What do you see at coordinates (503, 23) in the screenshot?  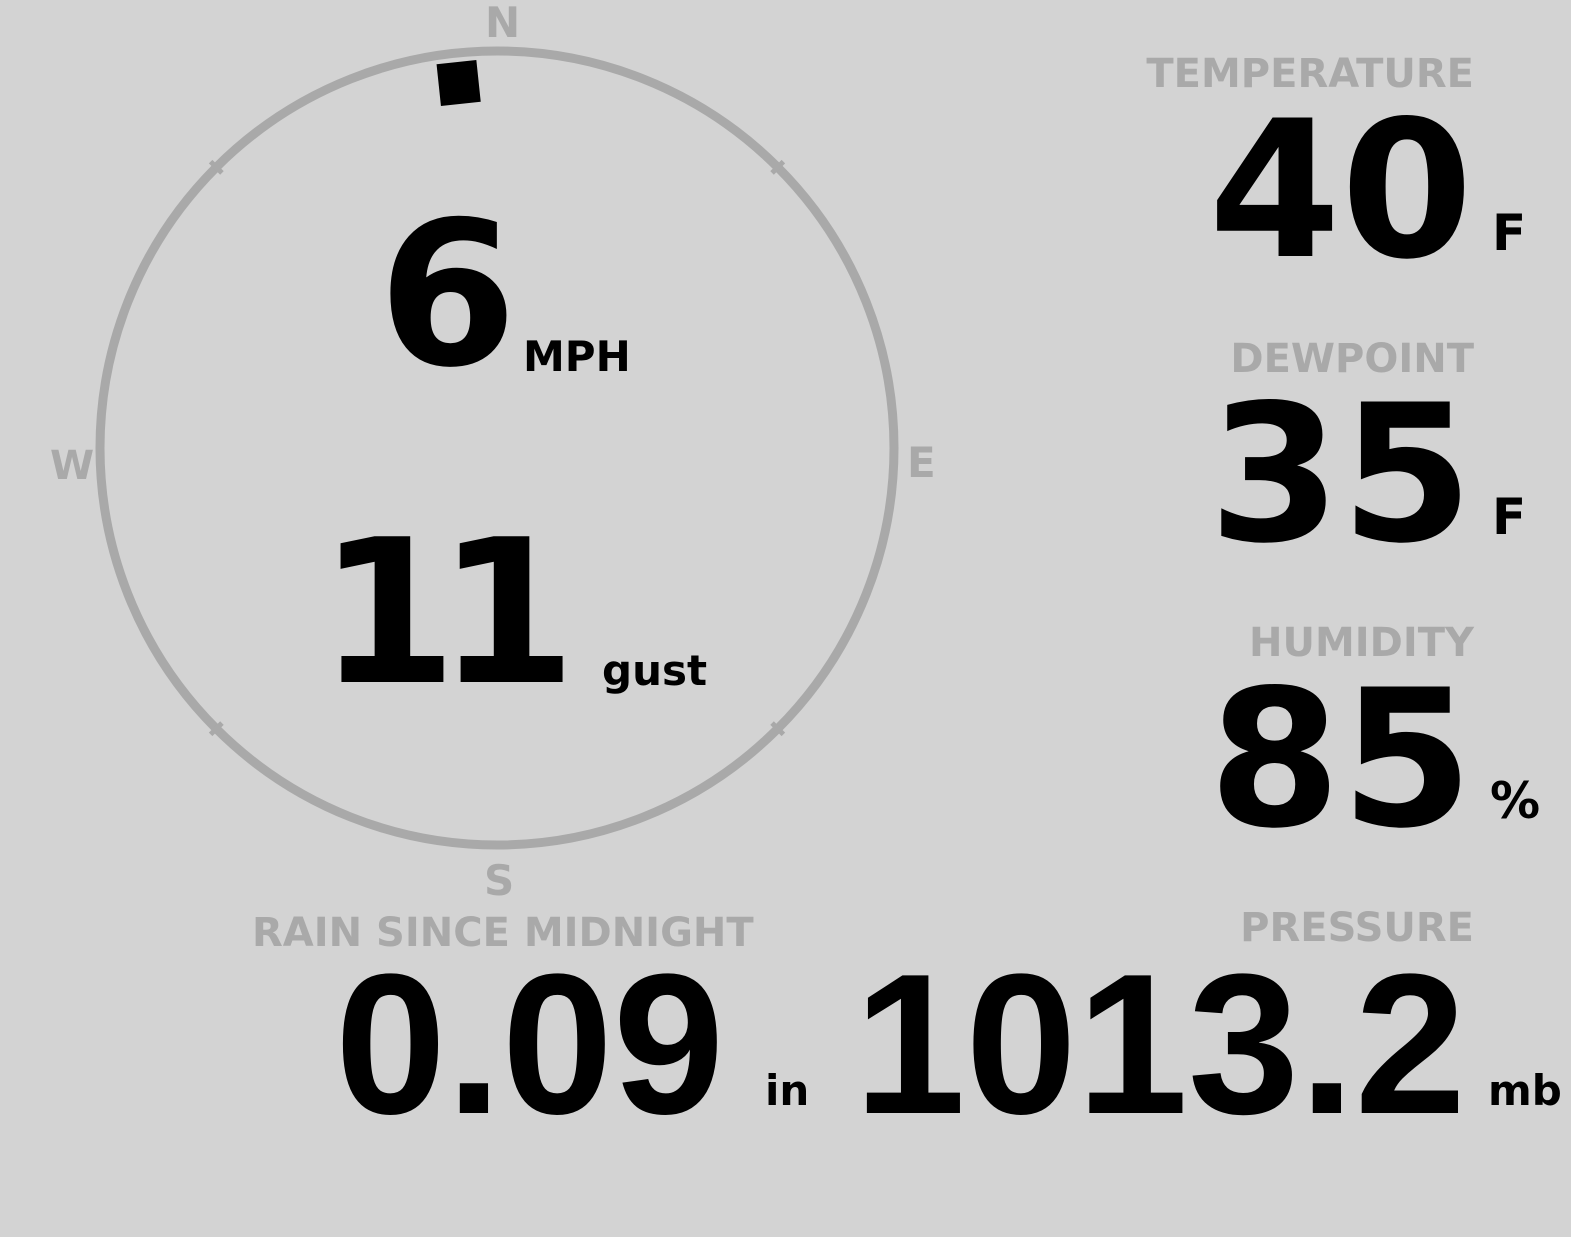 I see `compass-north-label: N` at bounding box center [503, 23].